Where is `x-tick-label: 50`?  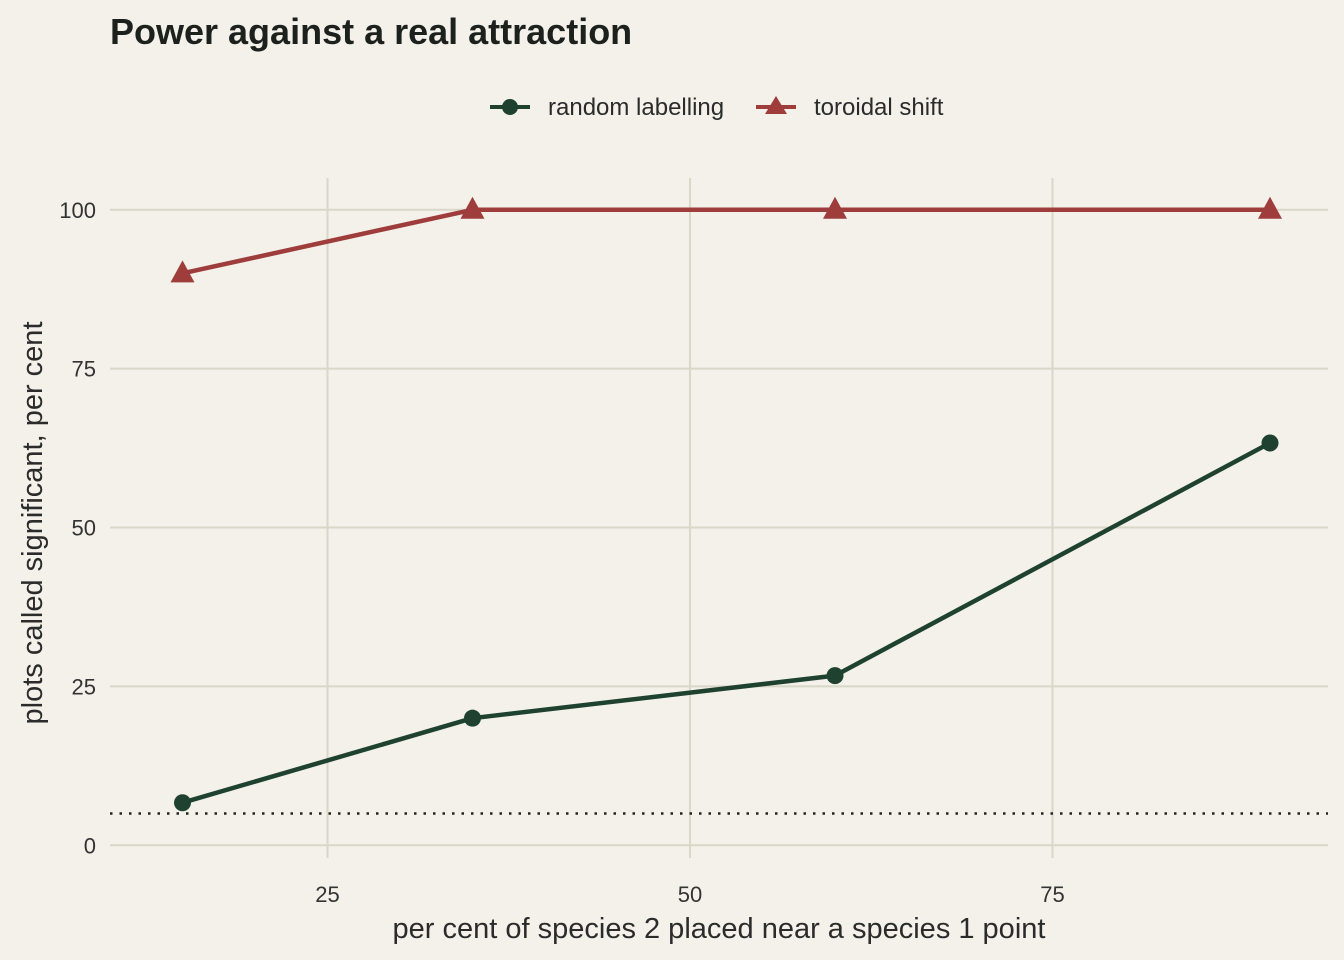
x-tick-label: 50 is located at coordinates (690, 894).